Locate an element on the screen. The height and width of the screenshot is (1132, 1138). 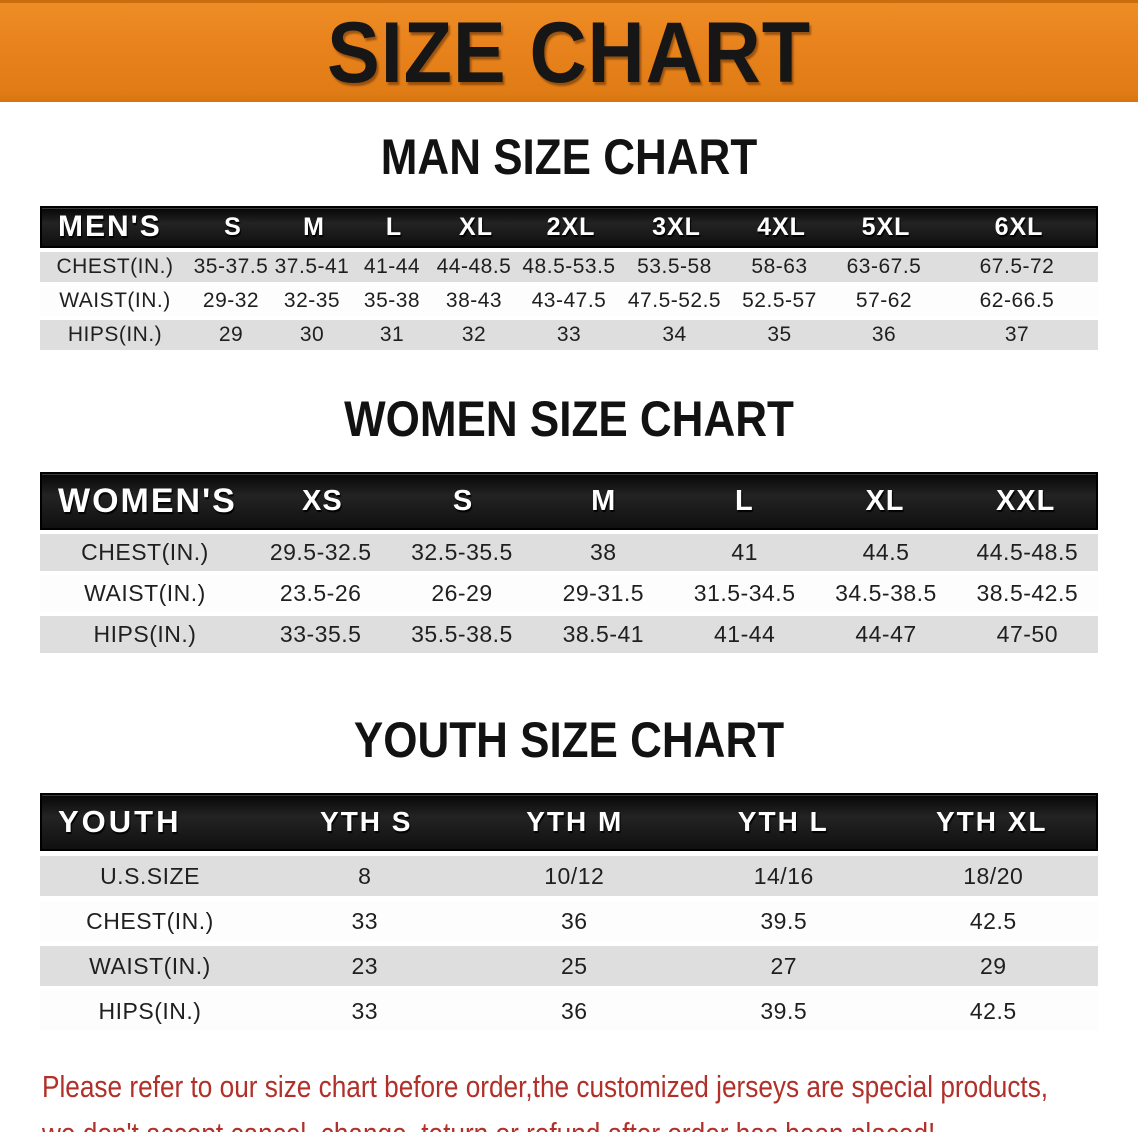
youth-waist-row: WAIST(IN.) 23 25 27 29 is located at coordinates (569, 966).